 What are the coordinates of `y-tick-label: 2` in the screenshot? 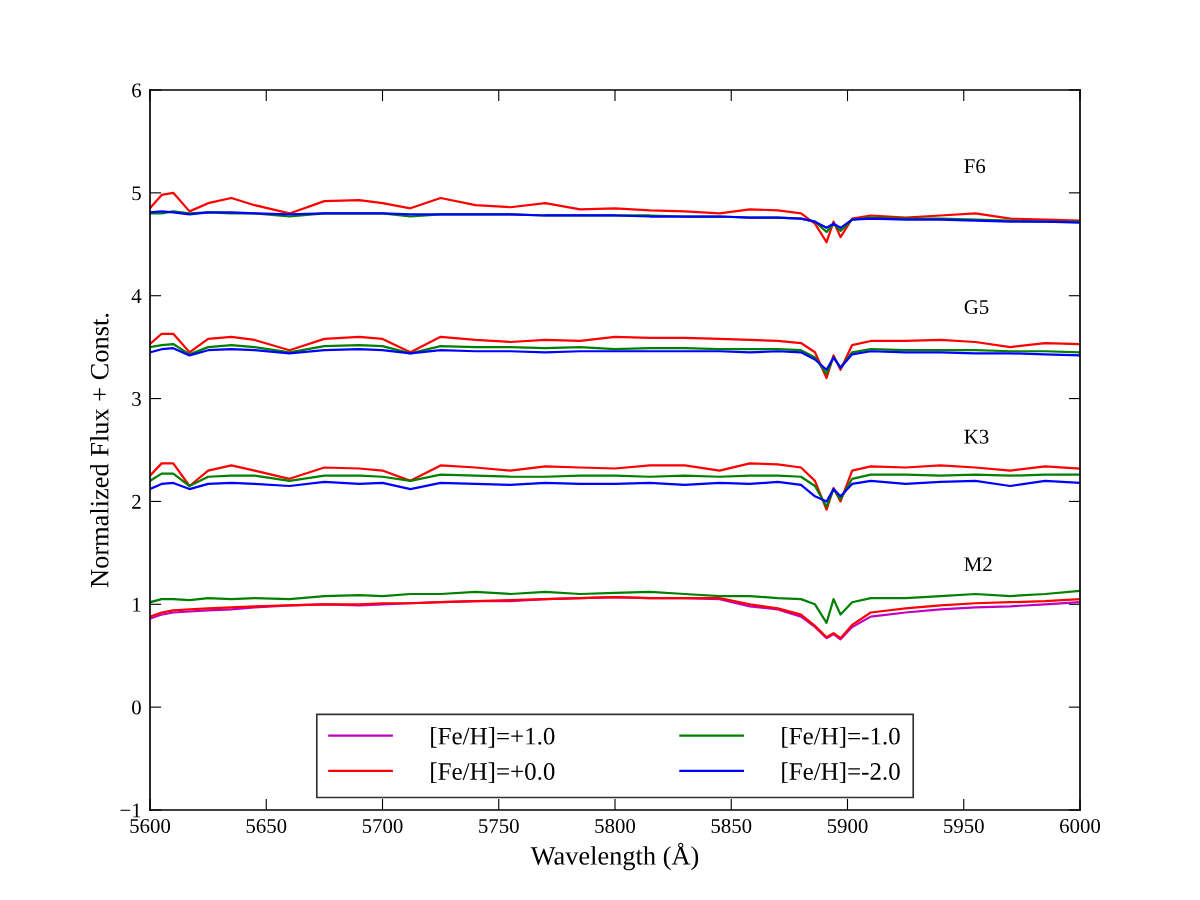 It's located at (136, 501).